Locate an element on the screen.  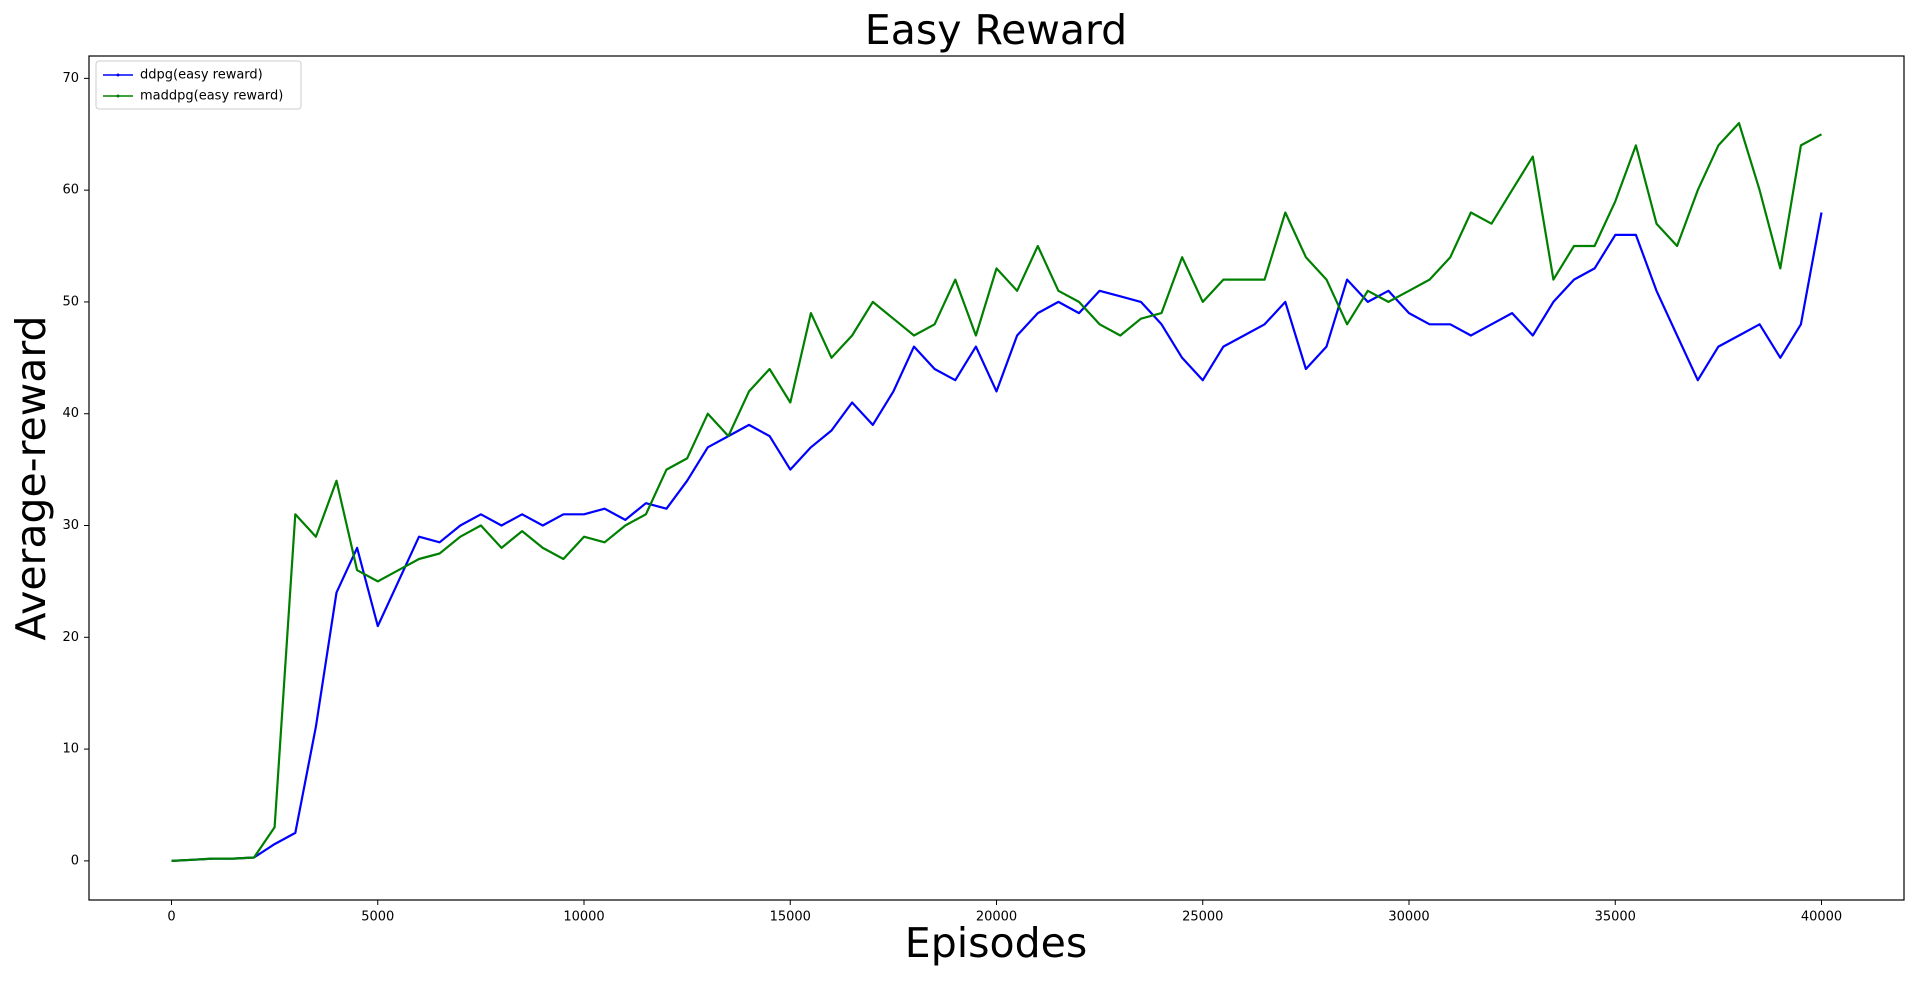
y-tick-label: 30 is located at coordinates (70, 525).